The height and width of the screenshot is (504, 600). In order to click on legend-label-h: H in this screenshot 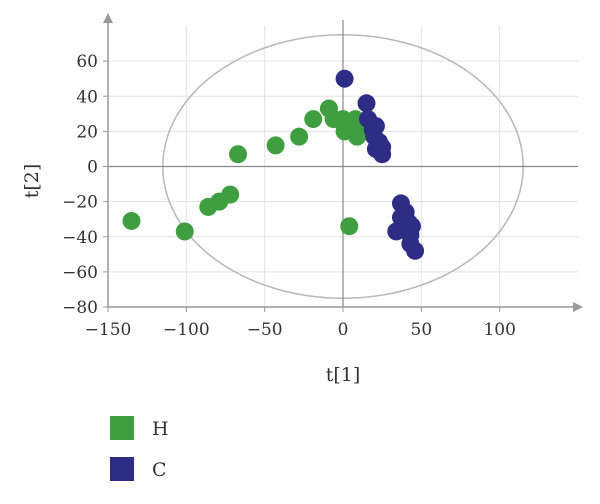, I will do `click(160, 429)`.